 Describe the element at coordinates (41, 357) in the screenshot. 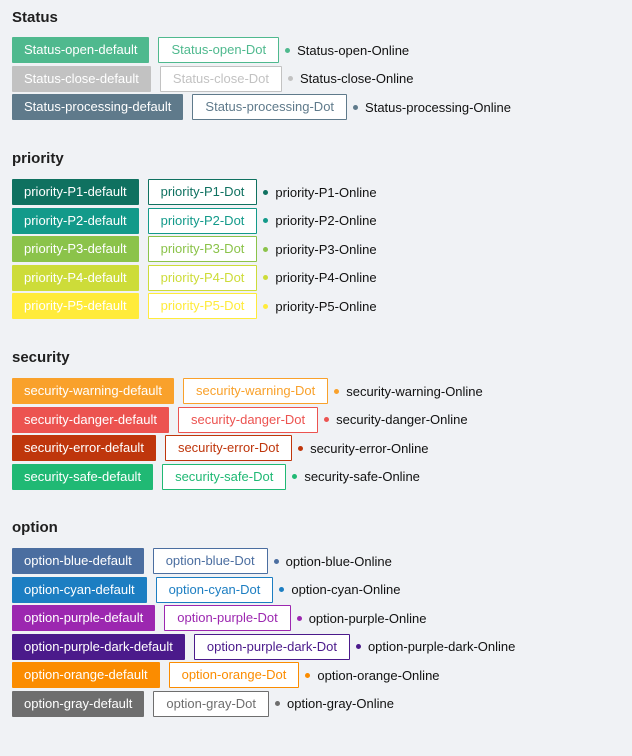

I see `section-title: security` at that location.